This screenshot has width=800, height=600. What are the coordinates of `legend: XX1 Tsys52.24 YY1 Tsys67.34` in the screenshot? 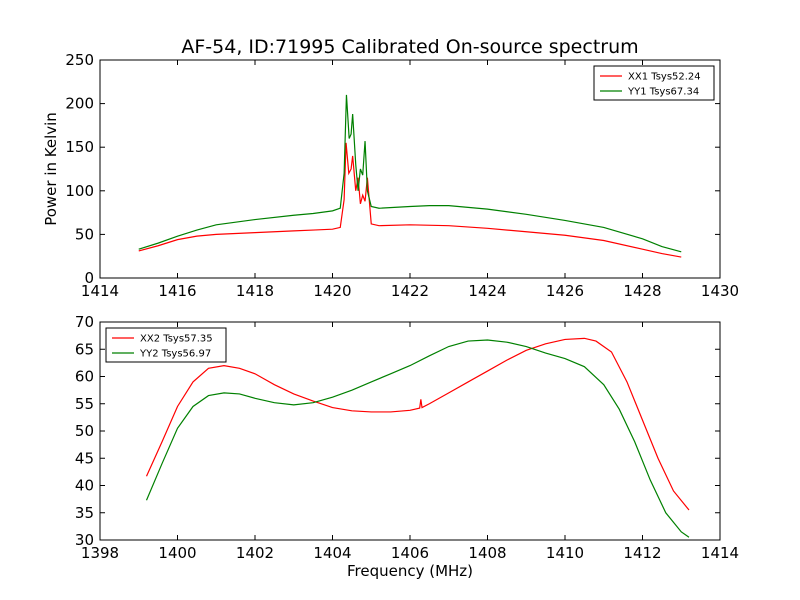 It's located at (654, 83).